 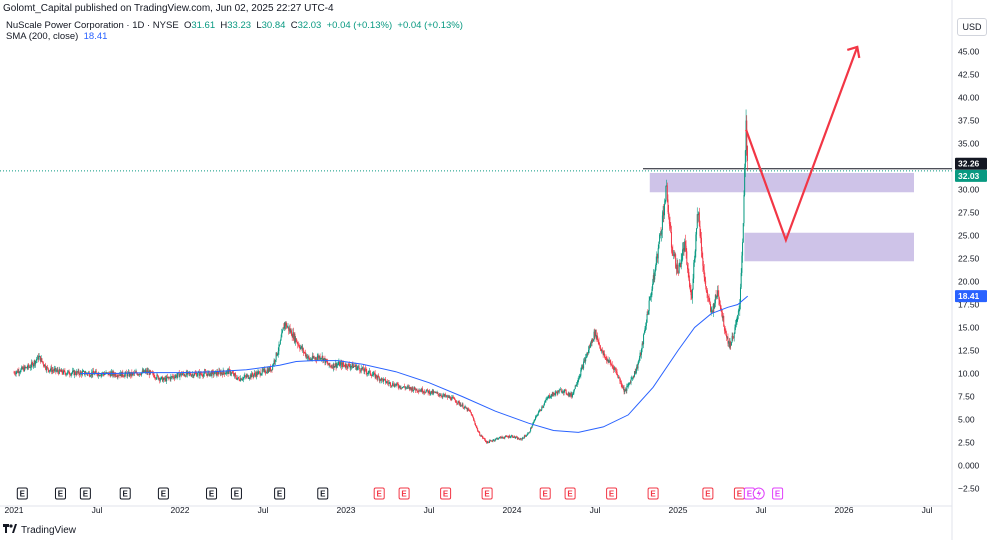 What do you see at coordinates (42, 36) in the screenshot?
I see `sma-label: SMA (200, close)` at bounding box center [42, 36].